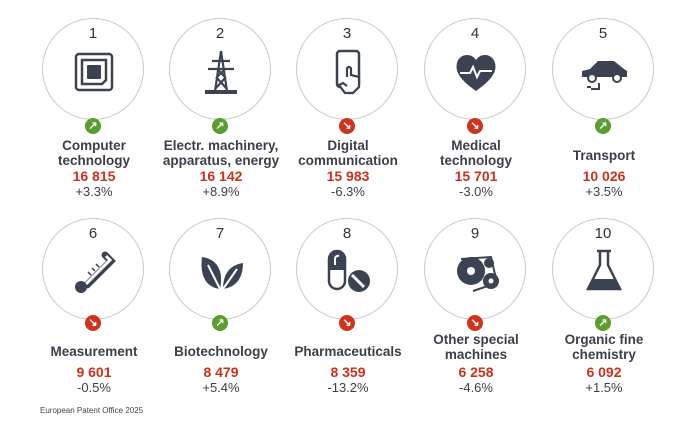 The image size is (700, 428). Describe the element at coordinates (348, 176) in the screenshot. I see `application-count: 15 983` at that location.